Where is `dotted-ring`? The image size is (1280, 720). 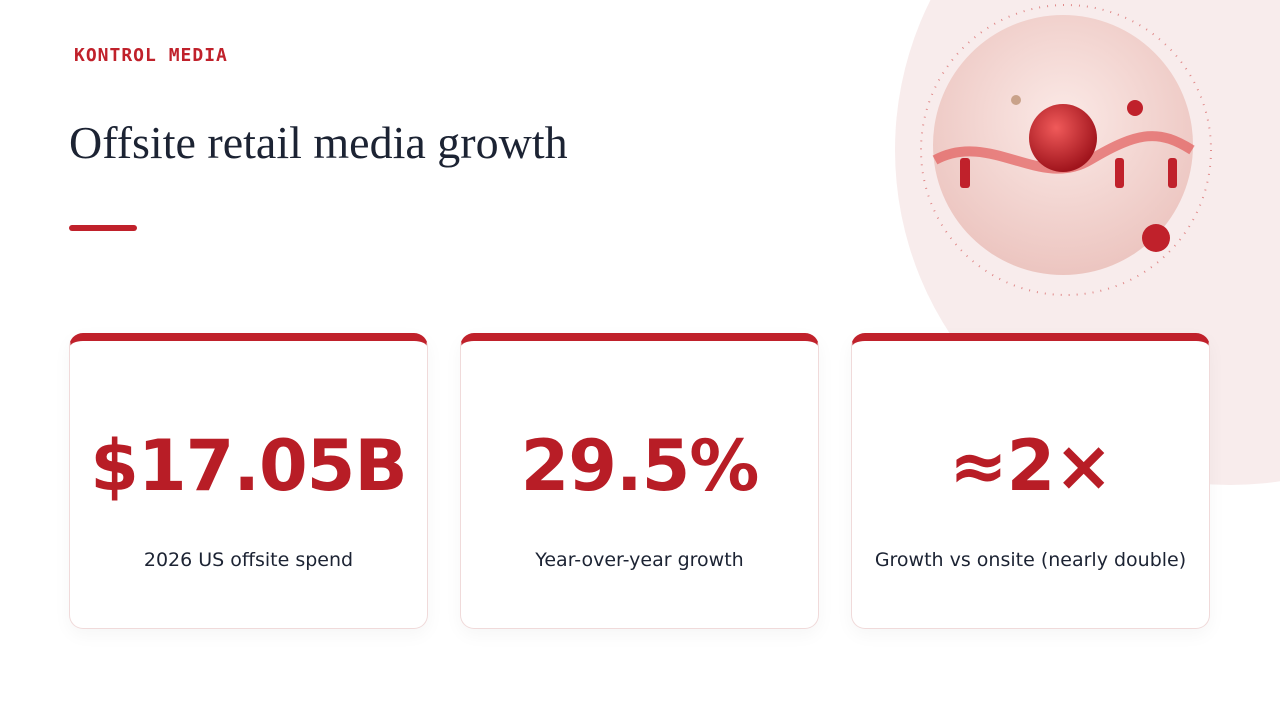 dotted-ring is located at coordinates (1066, 150).